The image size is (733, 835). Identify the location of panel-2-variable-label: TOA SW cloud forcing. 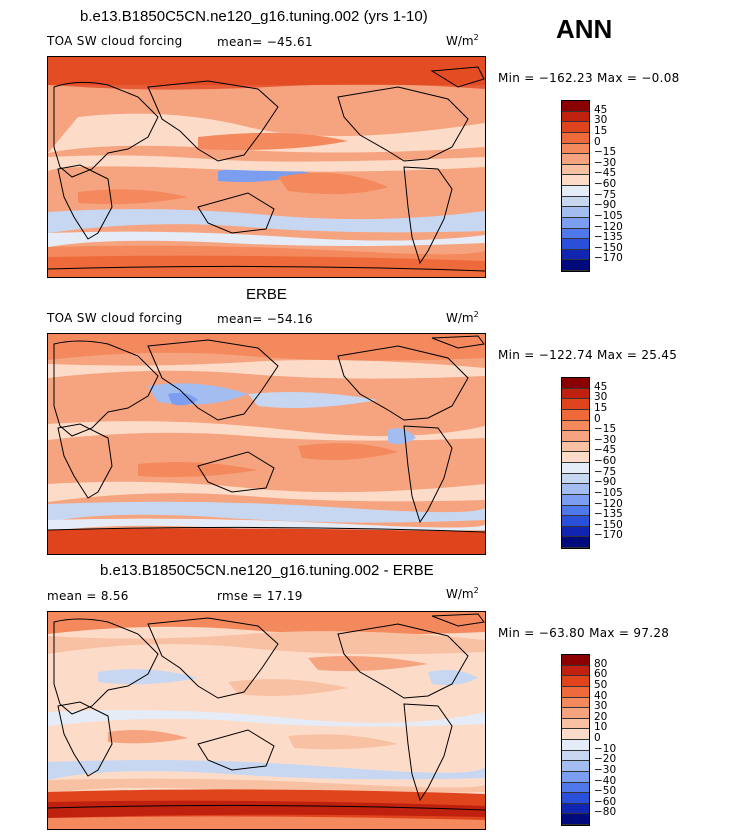
(115, 318).